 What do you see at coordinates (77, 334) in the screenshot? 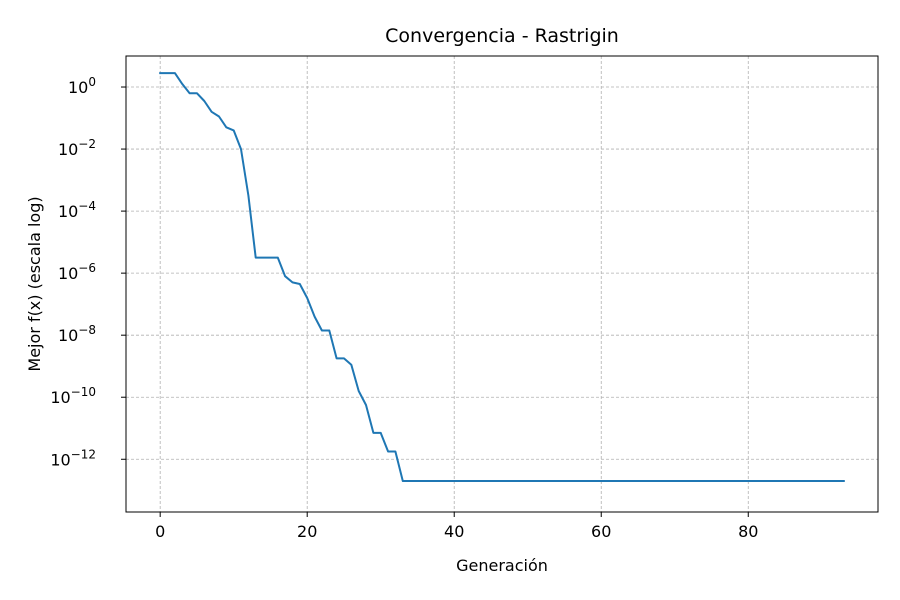
I see `y-tick-label: 10⁻⁸` at bounding box center [77, 334].